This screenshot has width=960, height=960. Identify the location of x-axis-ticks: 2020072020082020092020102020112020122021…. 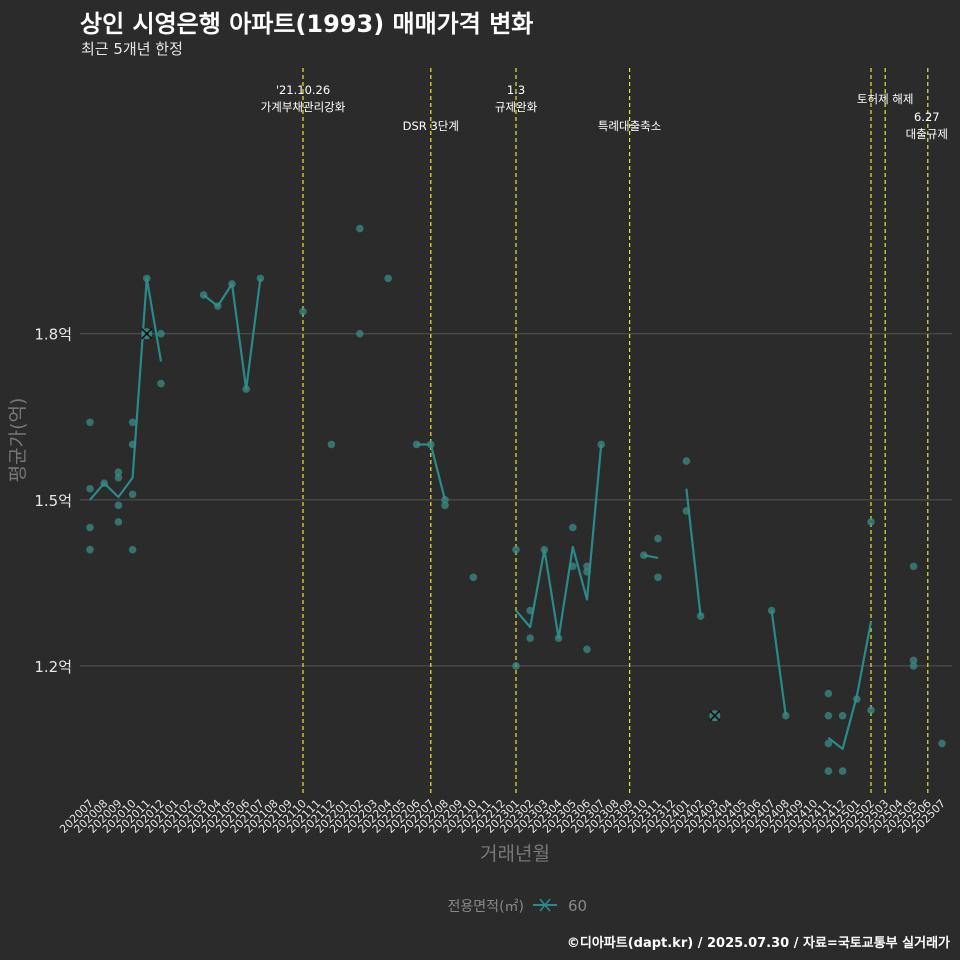
(502, 816).